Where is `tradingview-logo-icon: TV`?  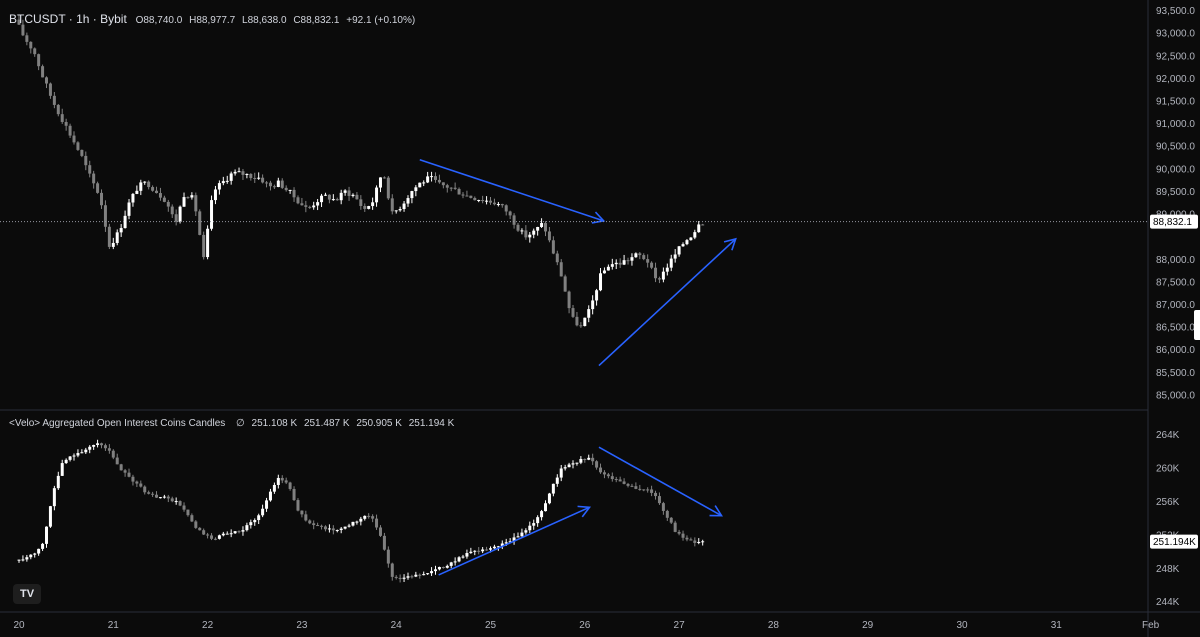
tradingview-logo-icon: TV is located at coordinates (27, 594).